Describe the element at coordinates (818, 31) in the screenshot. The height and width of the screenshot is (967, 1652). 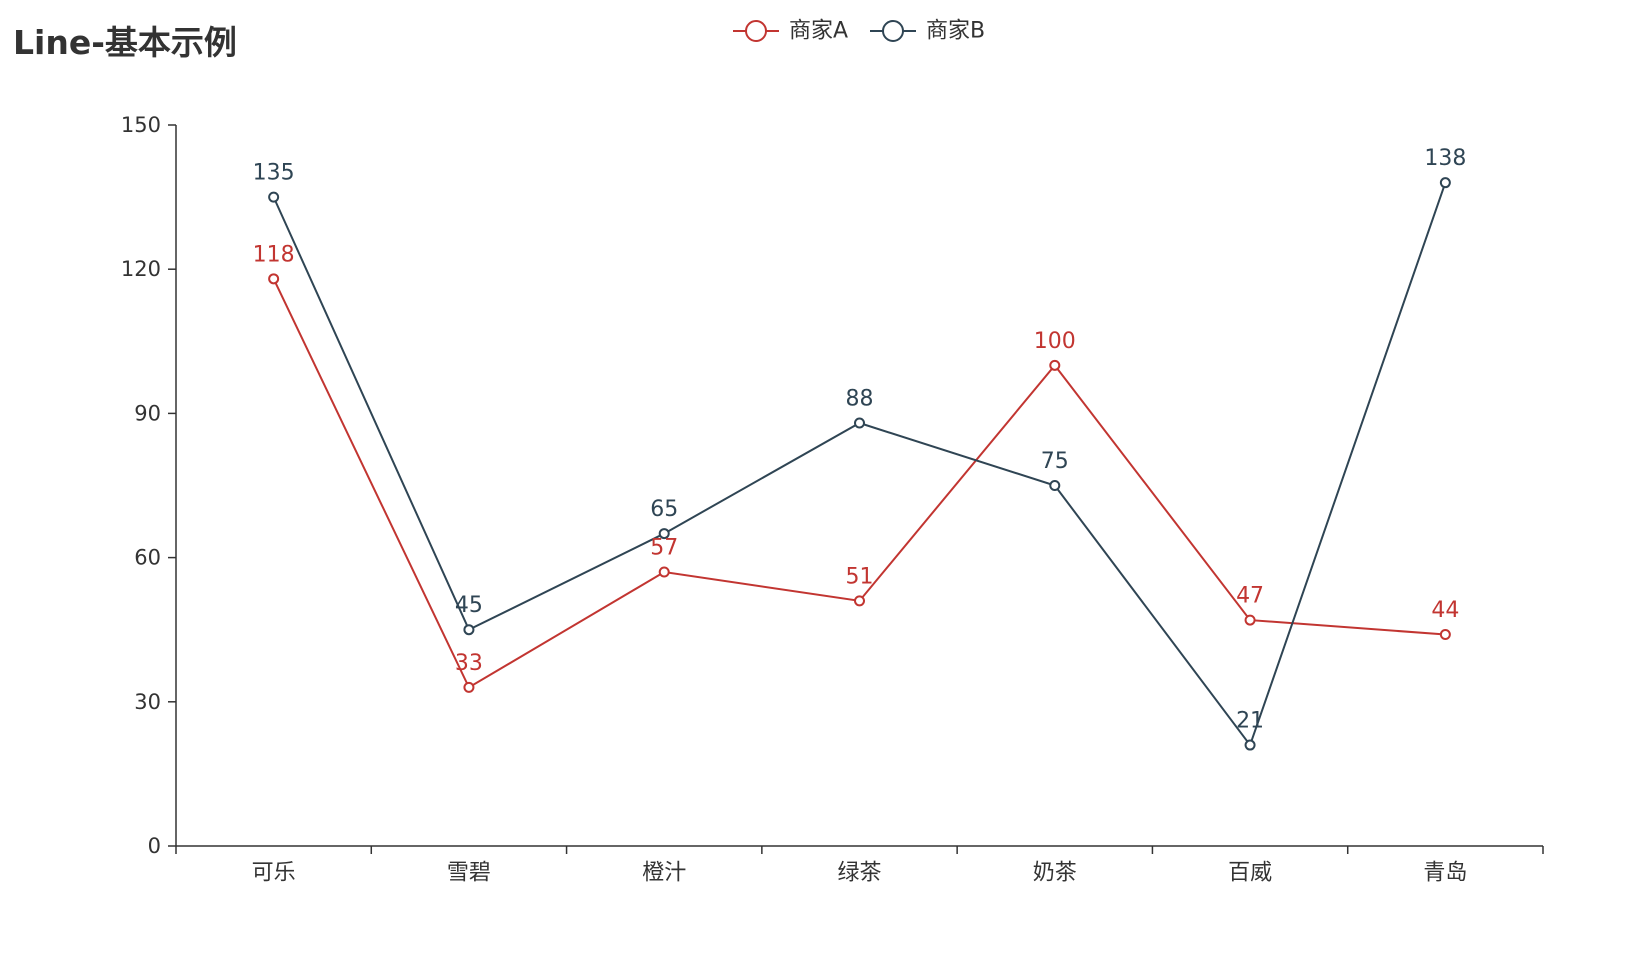
I see `legend-label: 商家A` at that location.